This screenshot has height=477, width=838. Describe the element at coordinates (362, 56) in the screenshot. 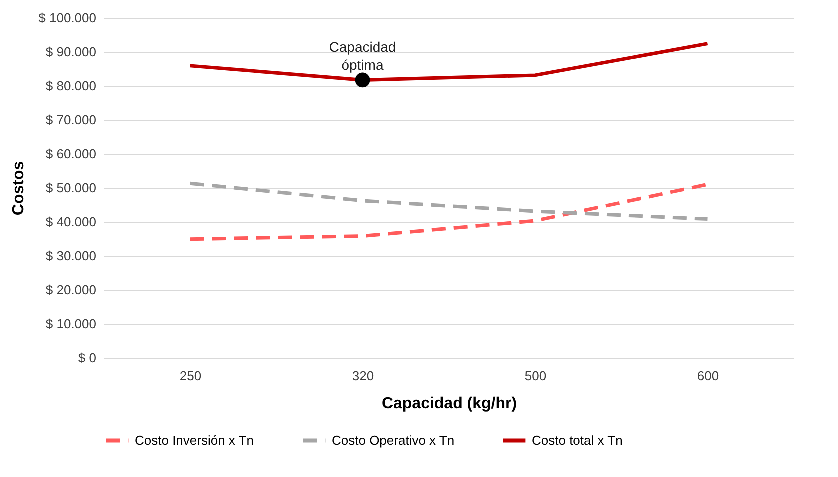

I see `annotation: Capacidad óptima` at that location.